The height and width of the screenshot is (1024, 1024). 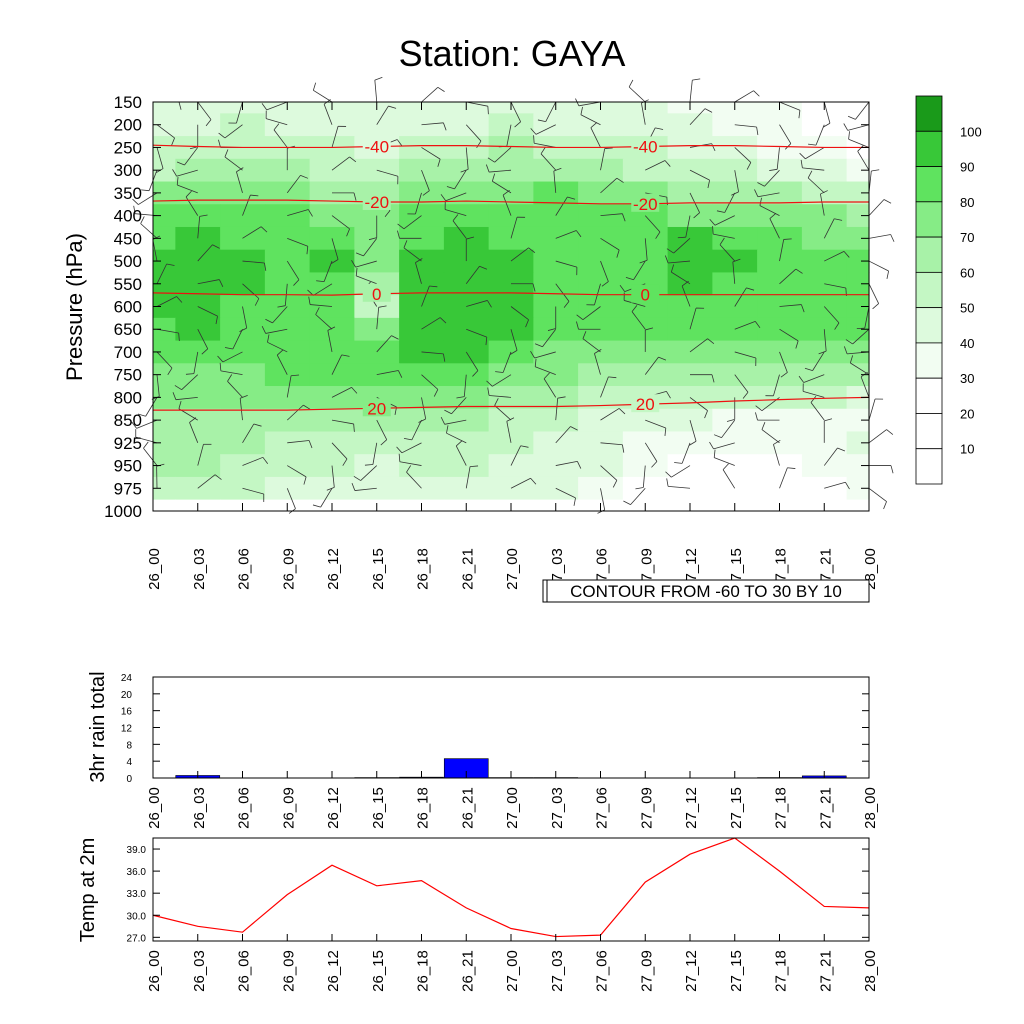 What do you see at coordinates (967, 202) in the screenshot?
I see `colorbar-label: 80` at bounding box center [967, 202].